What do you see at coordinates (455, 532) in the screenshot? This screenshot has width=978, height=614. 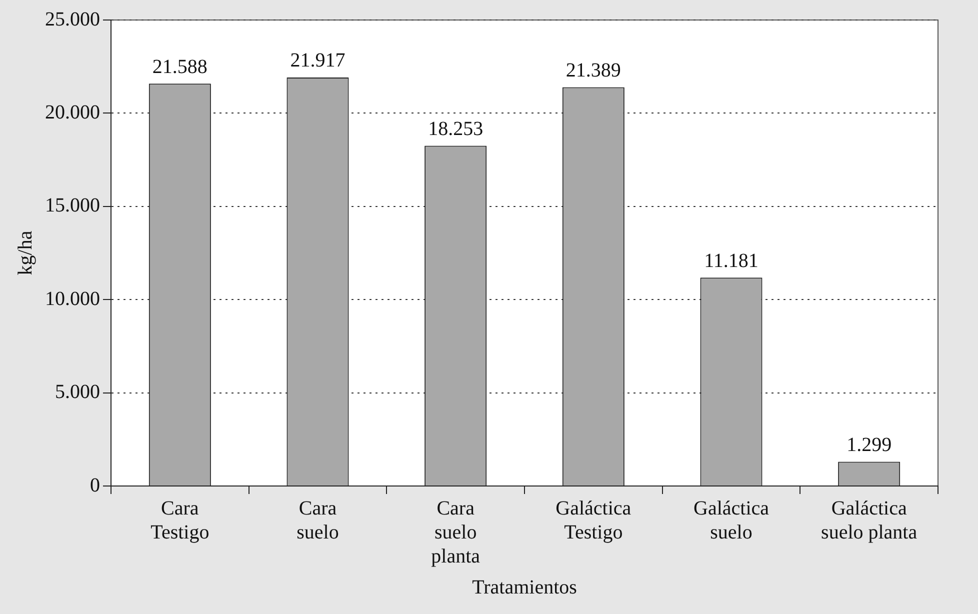 I see `x-tick-label: Cara suelo planta` at bounding box center [455, 532].